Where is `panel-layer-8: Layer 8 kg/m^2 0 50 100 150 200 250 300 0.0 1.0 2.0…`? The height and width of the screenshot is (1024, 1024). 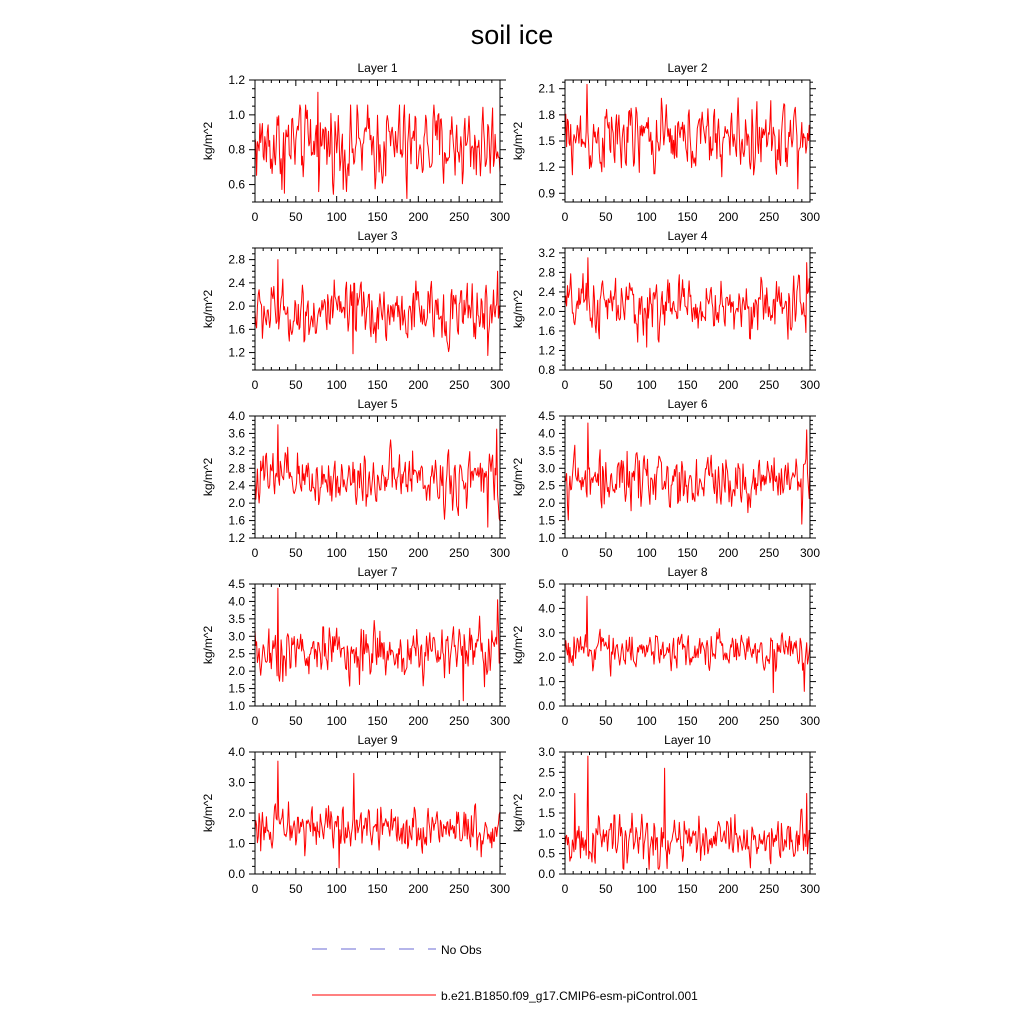 panel-layer-8: Layer 8 kg/m^2 0 50 100 150 200 250 300 0.0 1.0 2.0… is located at coordinates (665, 646).